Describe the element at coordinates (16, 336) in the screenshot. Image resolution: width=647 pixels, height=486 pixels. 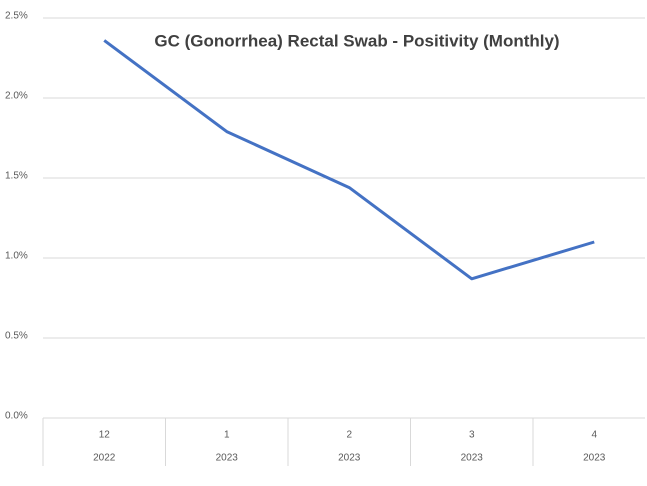
I see `y-tick-label: 0.5%` at that location.